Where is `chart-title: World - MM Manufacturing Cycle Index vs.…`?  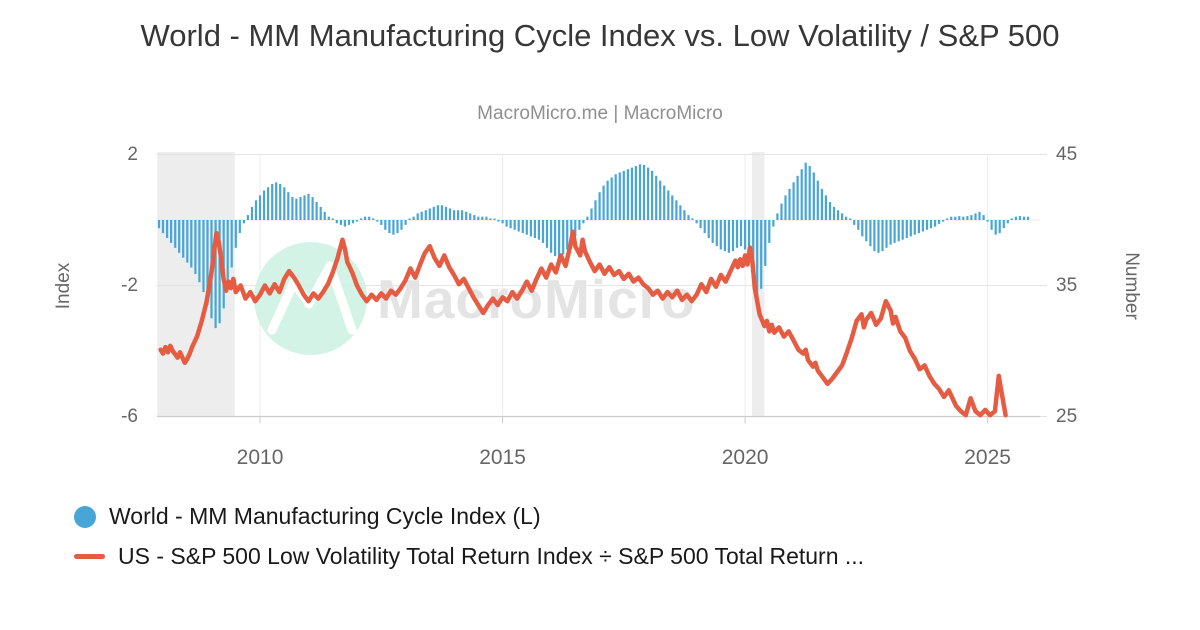
chart-title: World - MM Manufacturing Cycle Index vs.… is located at coordinates (600, 35).